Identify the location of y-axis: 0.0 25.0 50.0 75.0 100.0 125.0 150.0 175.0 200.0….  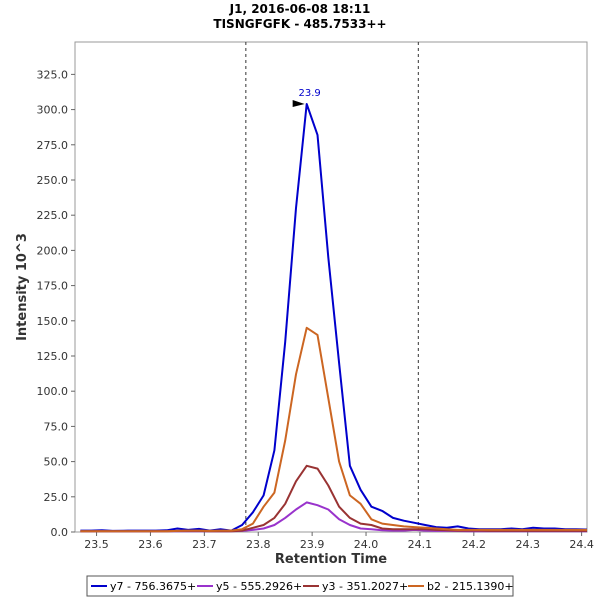
(56, 303).